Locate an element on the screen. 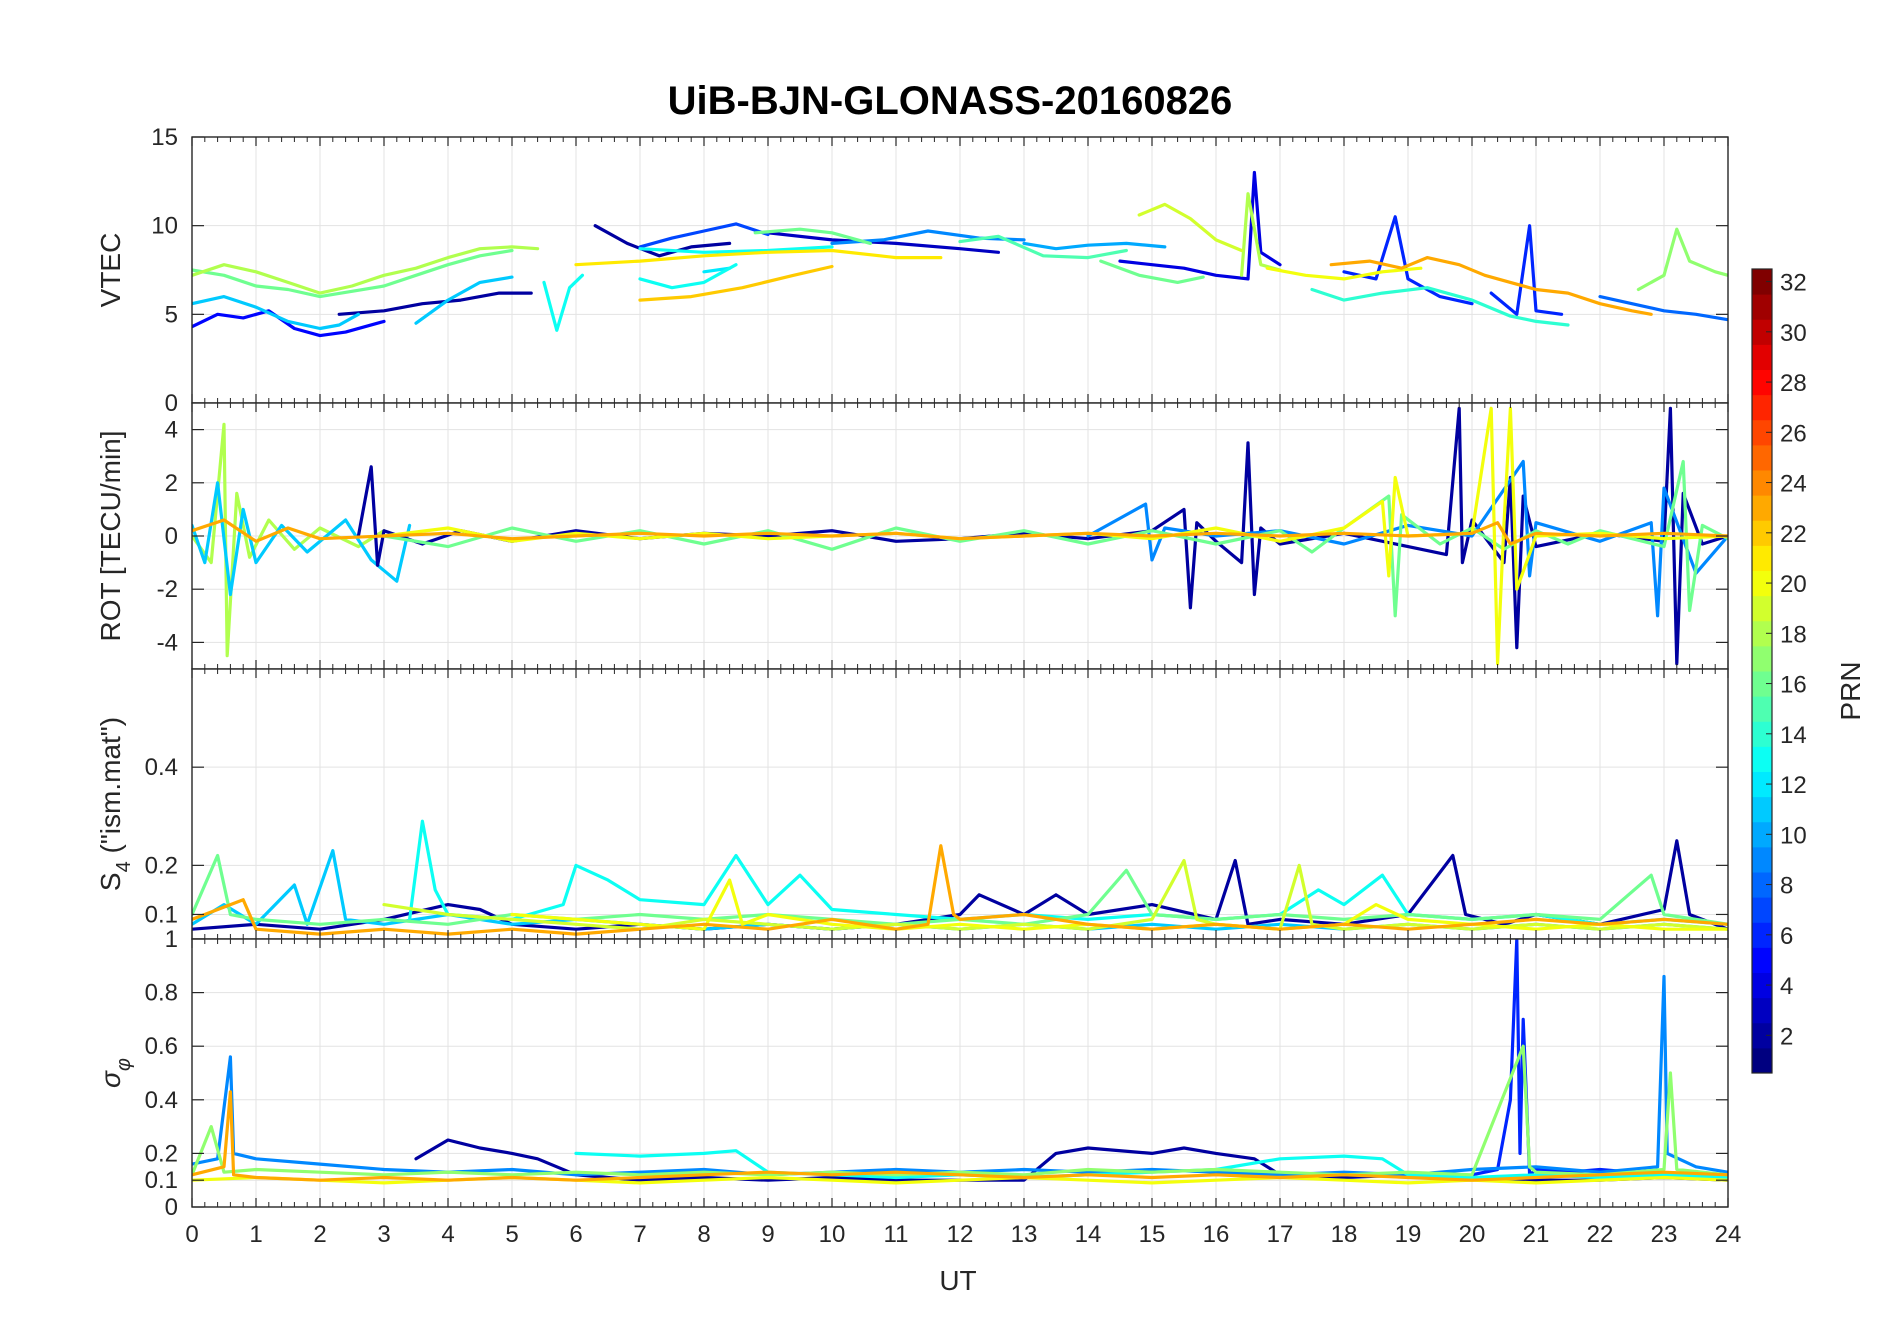  rot-y-axis-label: ROT [TECU/min] is located at coordinates (110, 535).